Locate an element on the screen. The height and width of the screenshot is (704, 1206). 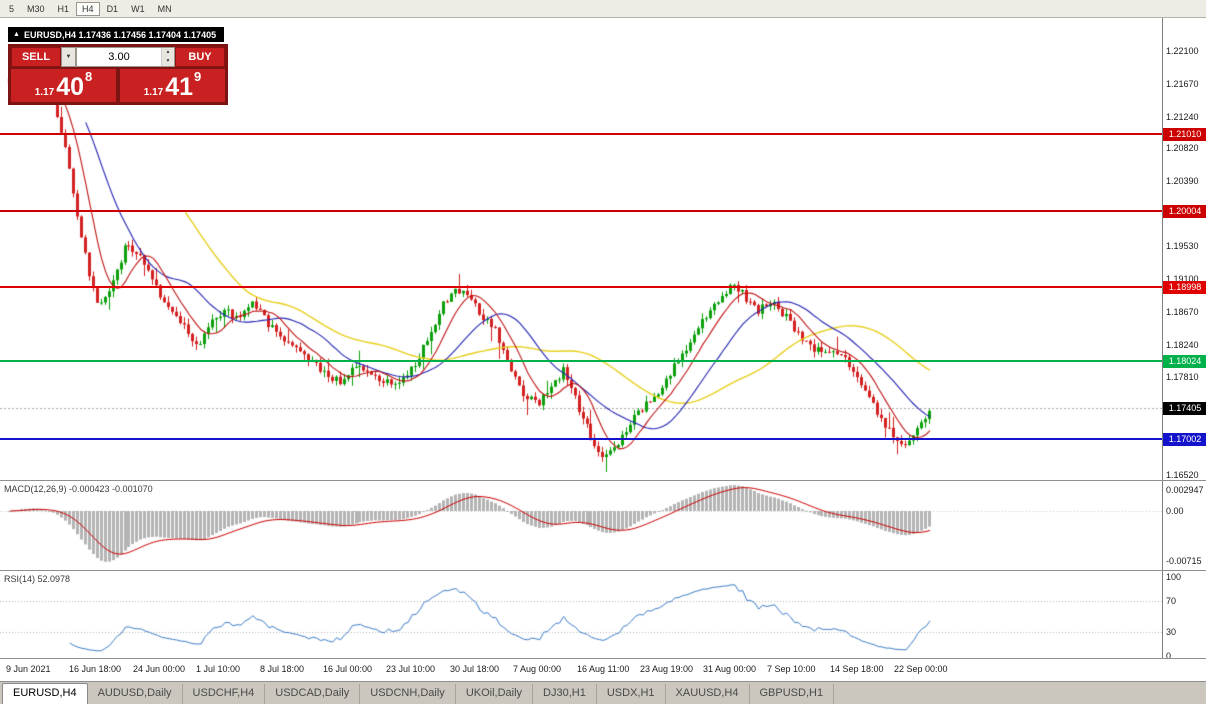
volume-spinner: ▲ ▼ is located at coordinates (167, 57).